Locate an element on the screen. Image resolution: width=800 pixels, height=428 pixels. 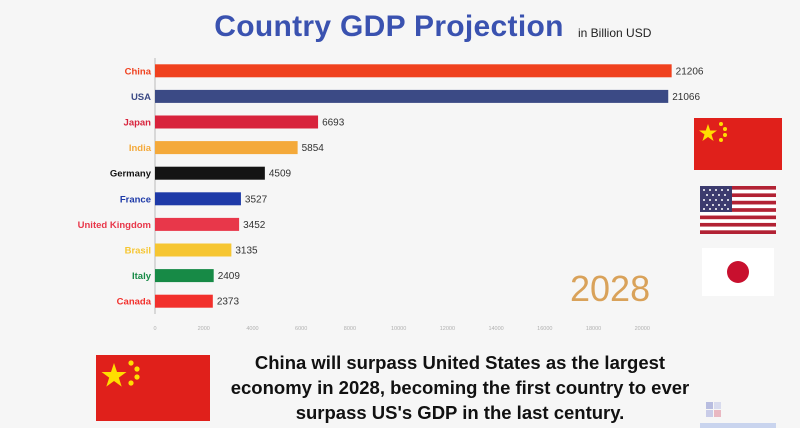
value-label: 21206 is located at coordinates (690, 71).